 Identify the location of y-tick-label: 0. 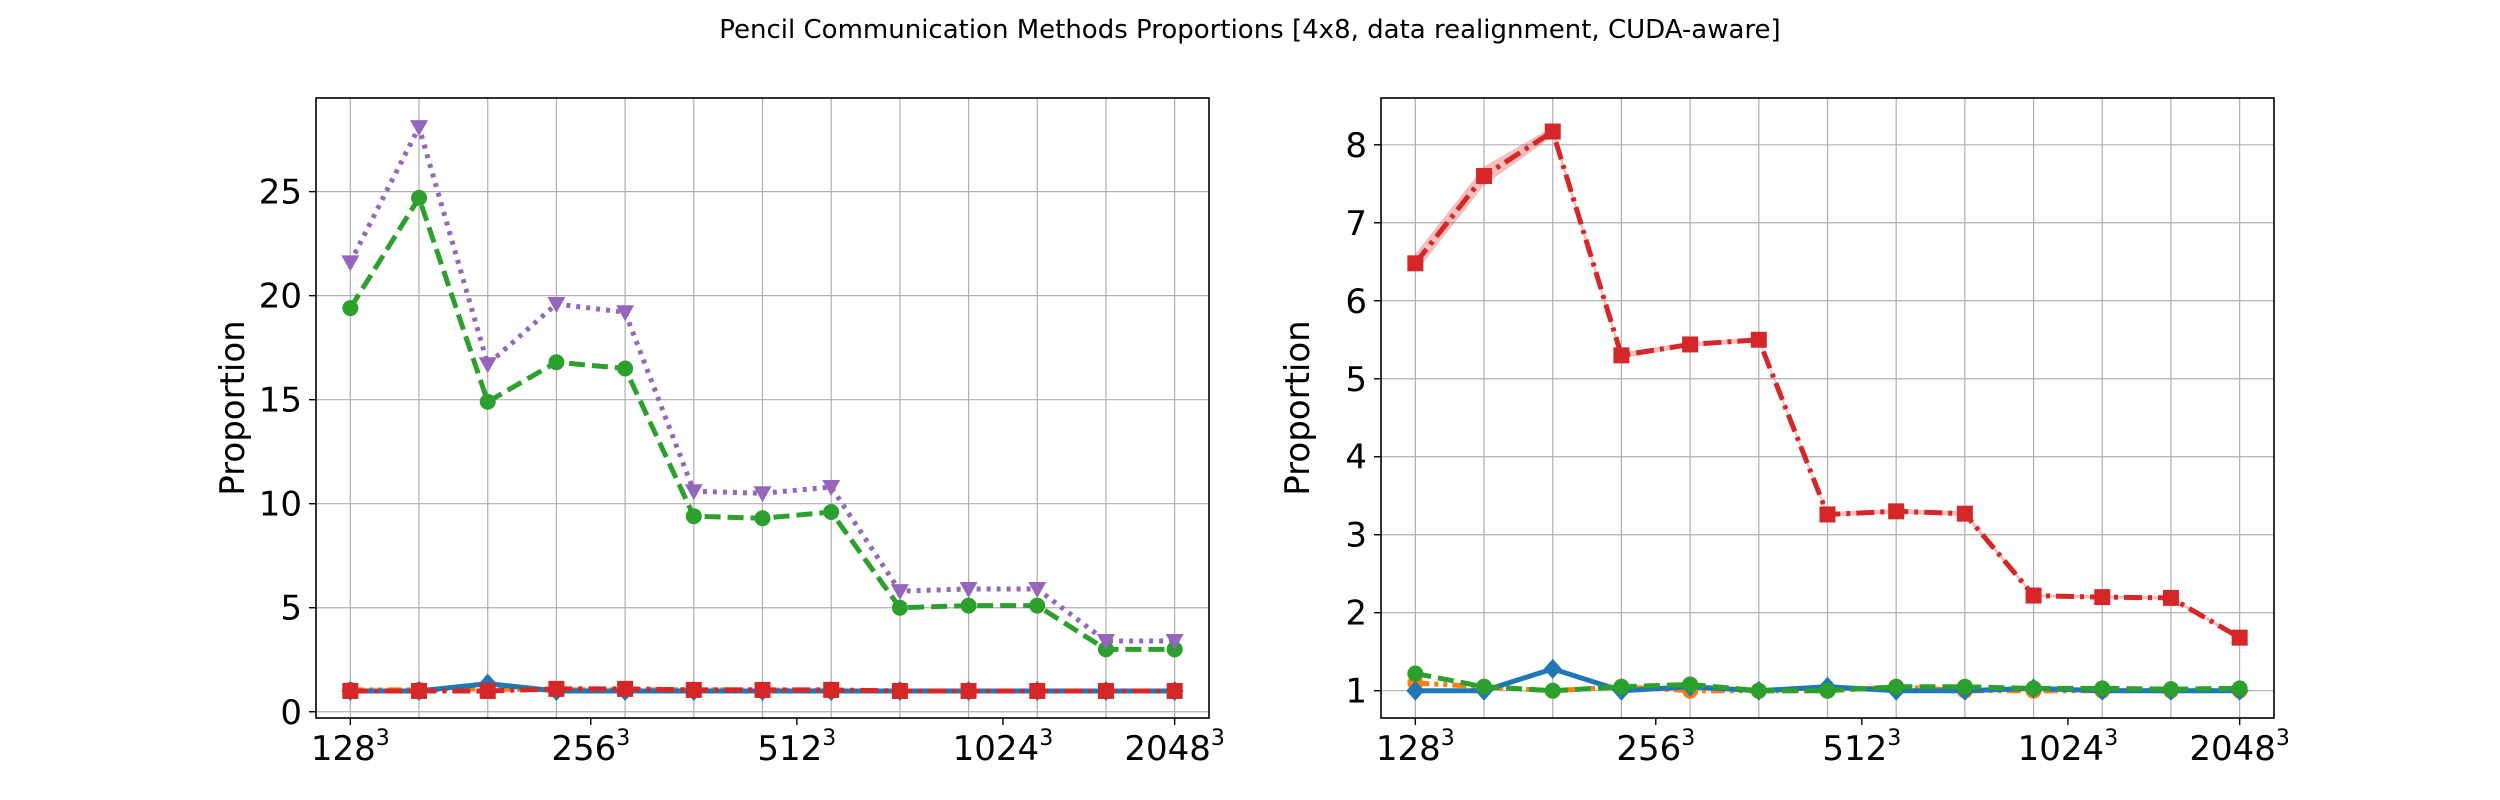
(291, 713).